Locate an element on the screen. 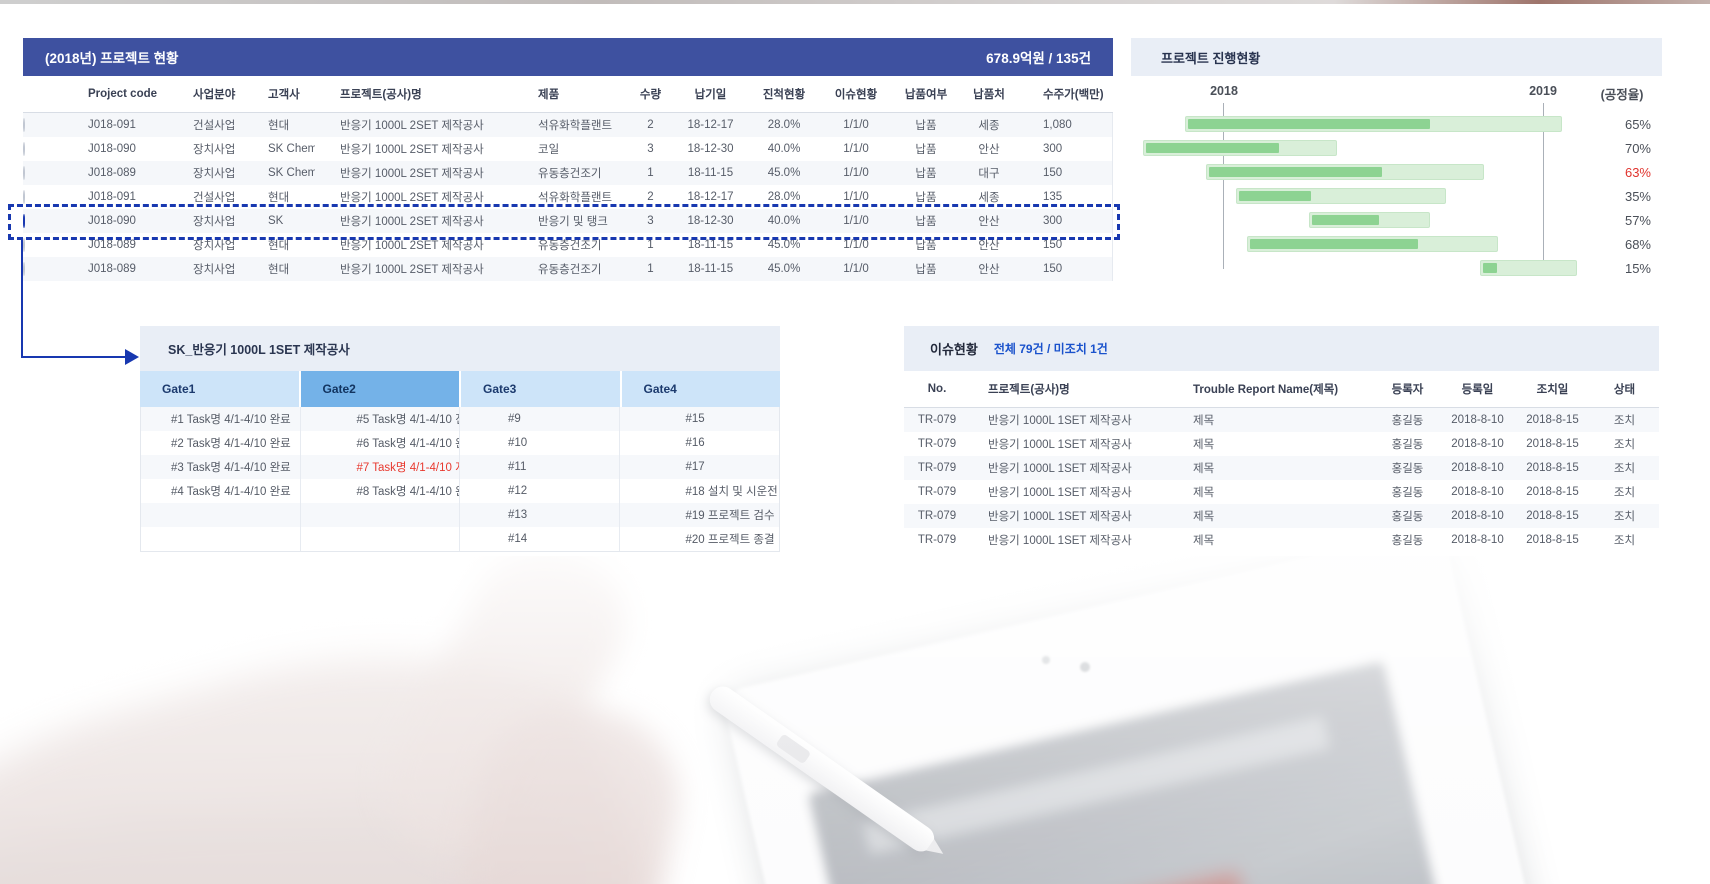 The width and height of the screenshot is (1710, 884). cell: 40.0% is located at coordinates (784, 221).